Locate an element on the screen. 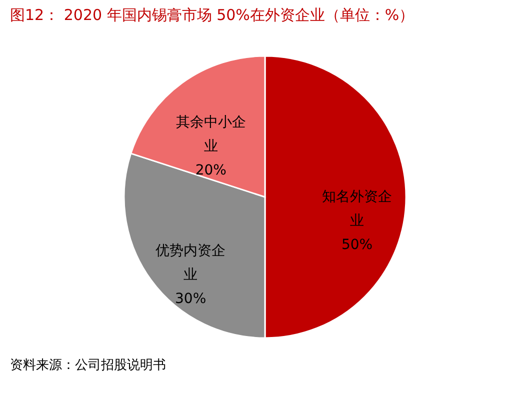 The width and height of the screenshot is (520, 403). slice-label: 其余中小企业 is located at coordinates (211, 134).